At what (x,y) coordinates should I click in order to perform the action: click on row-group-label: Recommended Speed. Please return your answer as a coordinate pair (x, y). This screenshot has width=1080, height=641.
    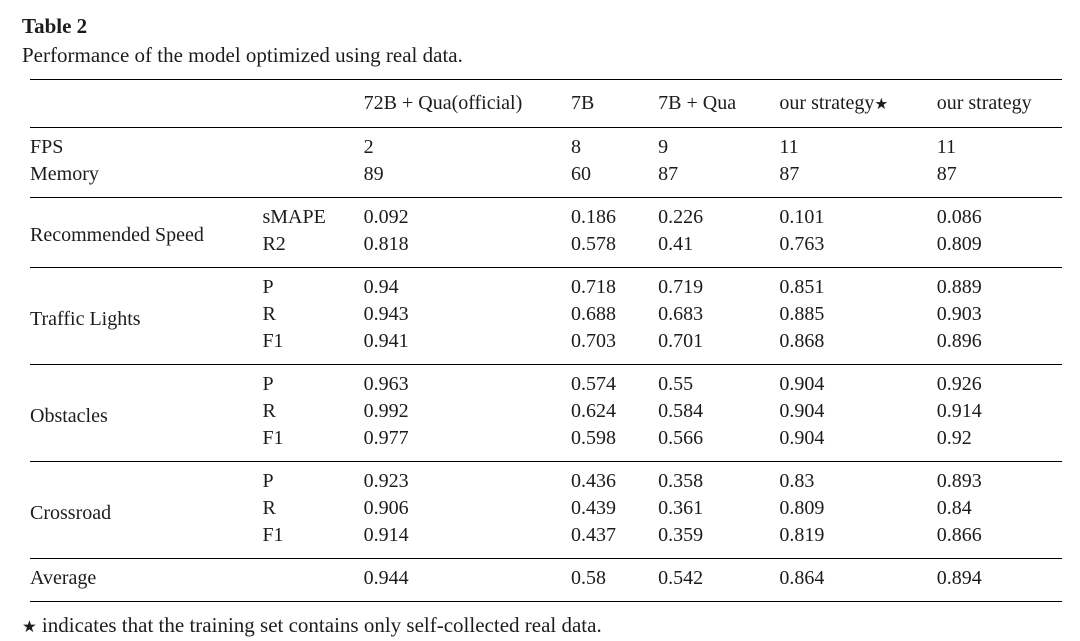
    Looking at the image, I should click on (146, 232).